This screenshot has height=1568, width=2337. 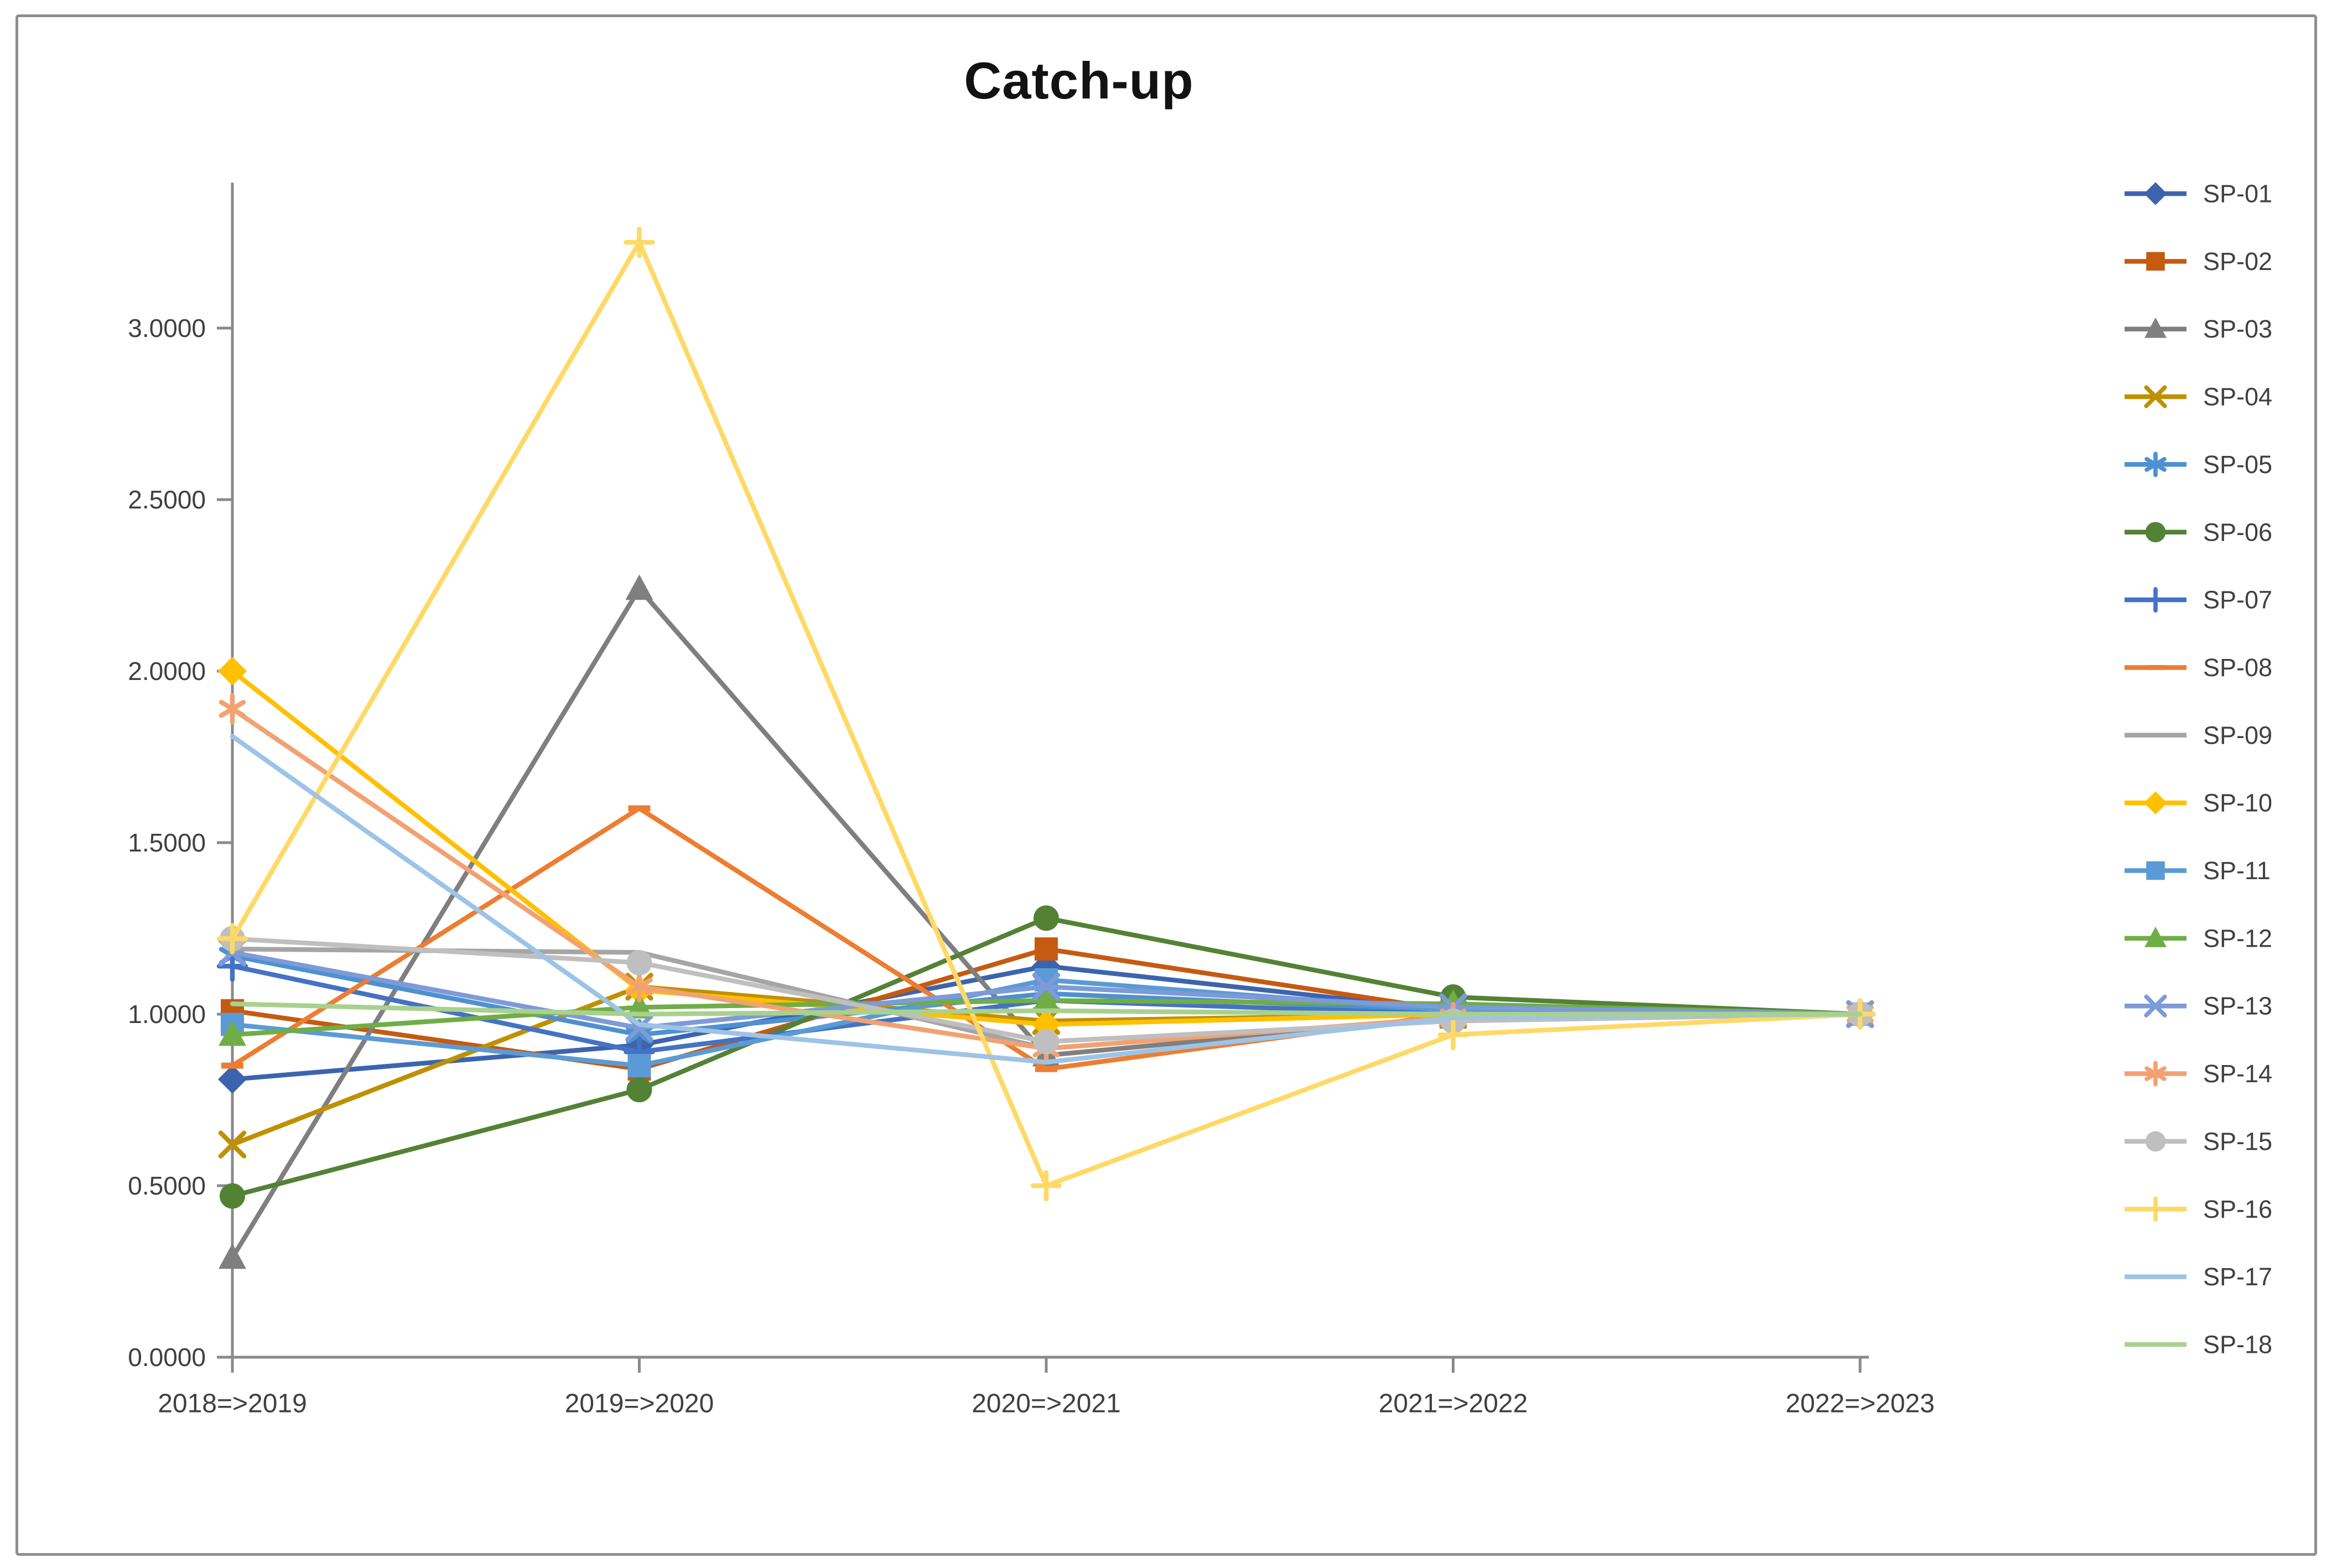 I want to click on legend-label-sp-14: SP-14, so click(x=2237, y=1074).